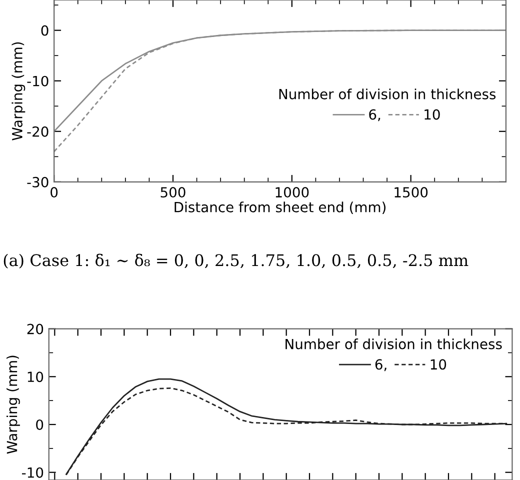 The width and height of the screenshot is (520, 480). I want to click on text: (a) Case 1: δ₁ ~ δ₈ = 0, 0, 2.5, 1.75, 1.0, 0.5, 0.5, -2.5 mm, so click(236, 261).